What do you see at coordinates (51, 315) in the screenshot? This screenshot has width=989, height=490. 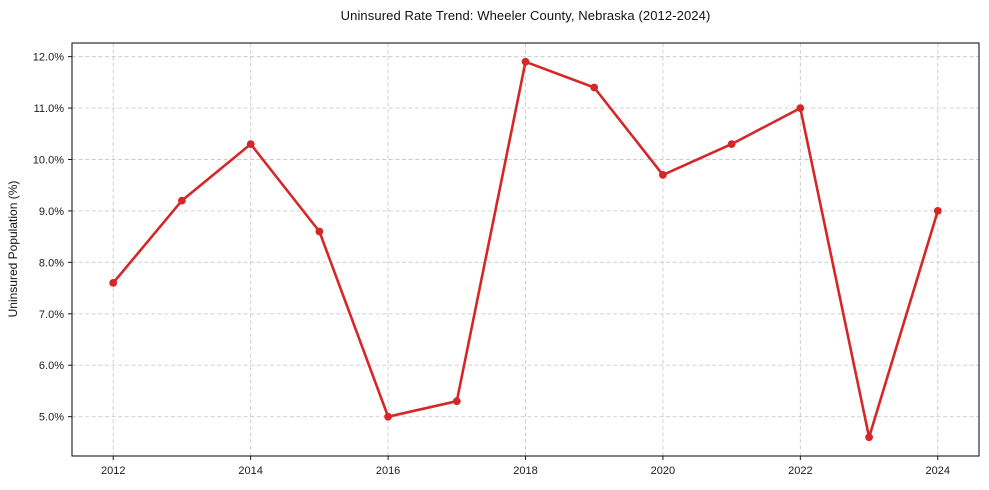 I see `y-tick-label: 7.0%` at bounding box center [51, 315].